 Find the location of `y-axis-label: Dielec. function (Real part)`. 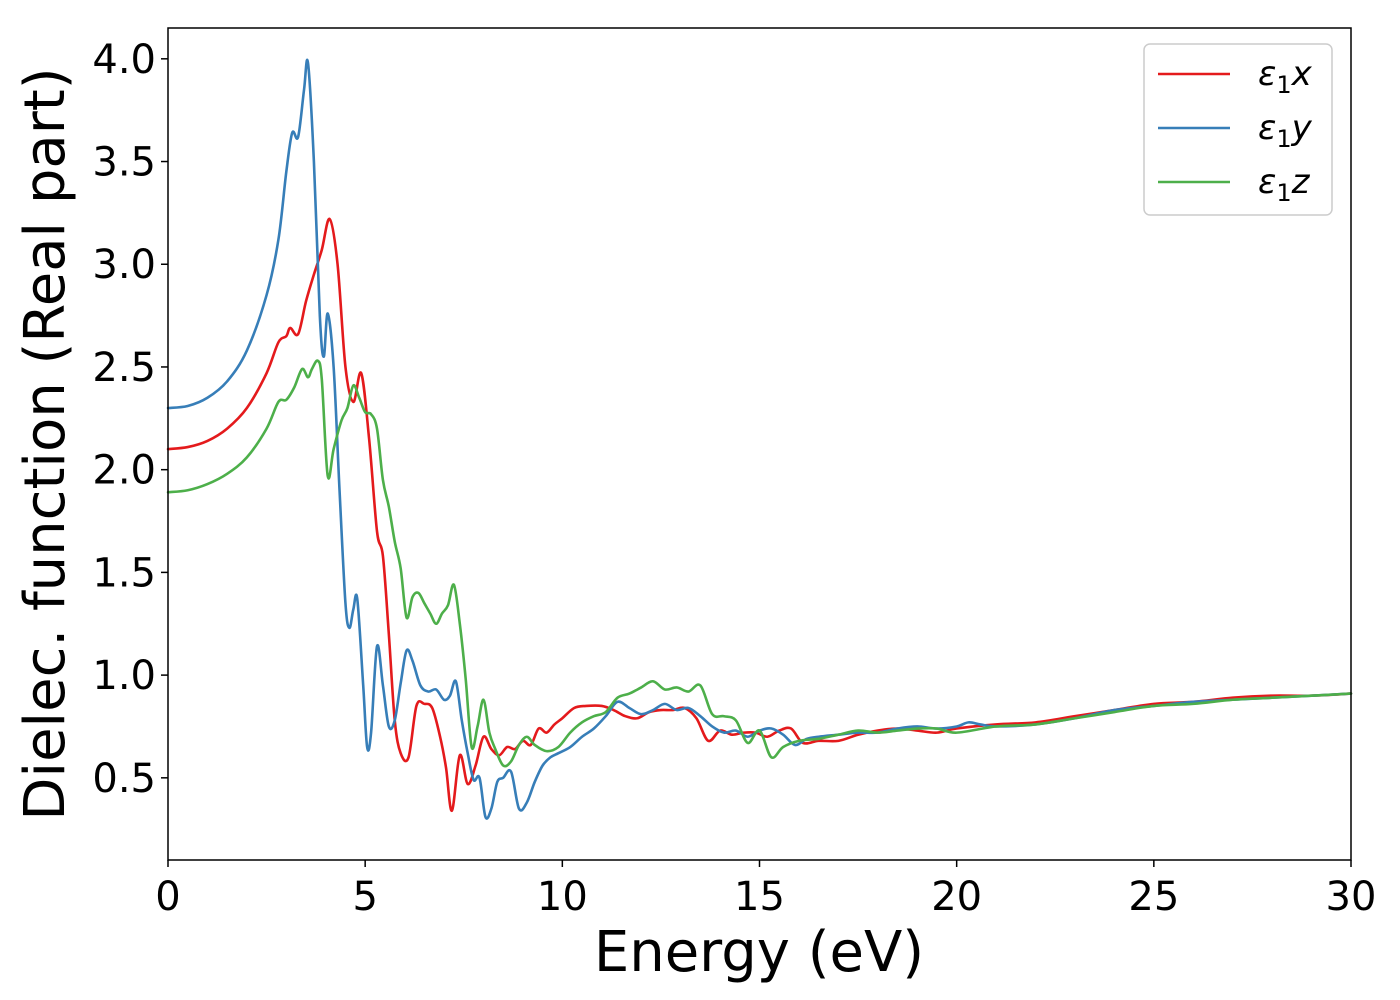

y-axis-label: Dielec. function (Real part) is located at coordinates (45, 443).